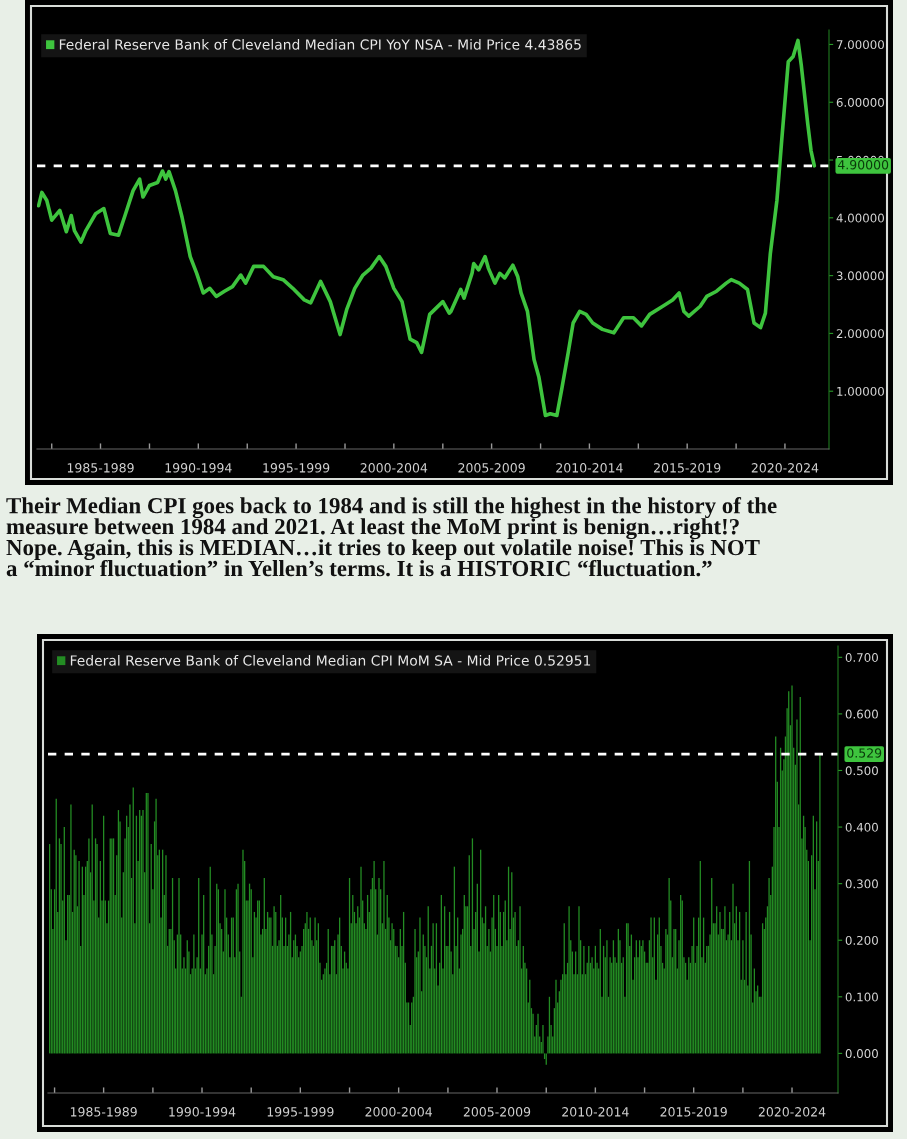 This screenshot has width=907, height=1139. I want to click on y-tick-label: 0.400, so click(861, 827).